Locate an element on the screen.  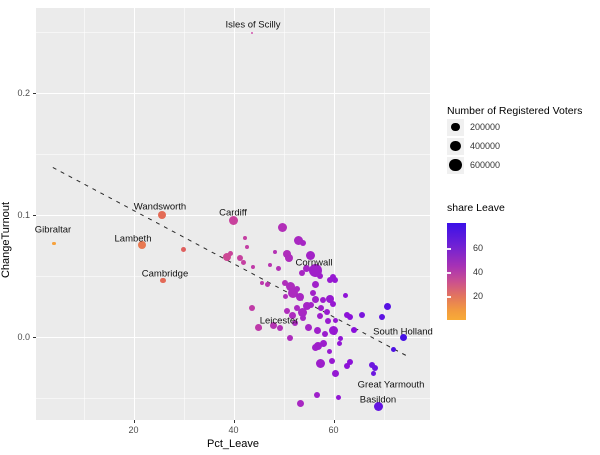
annotation-basildon: Basildon is located at coordinates (378, 400).